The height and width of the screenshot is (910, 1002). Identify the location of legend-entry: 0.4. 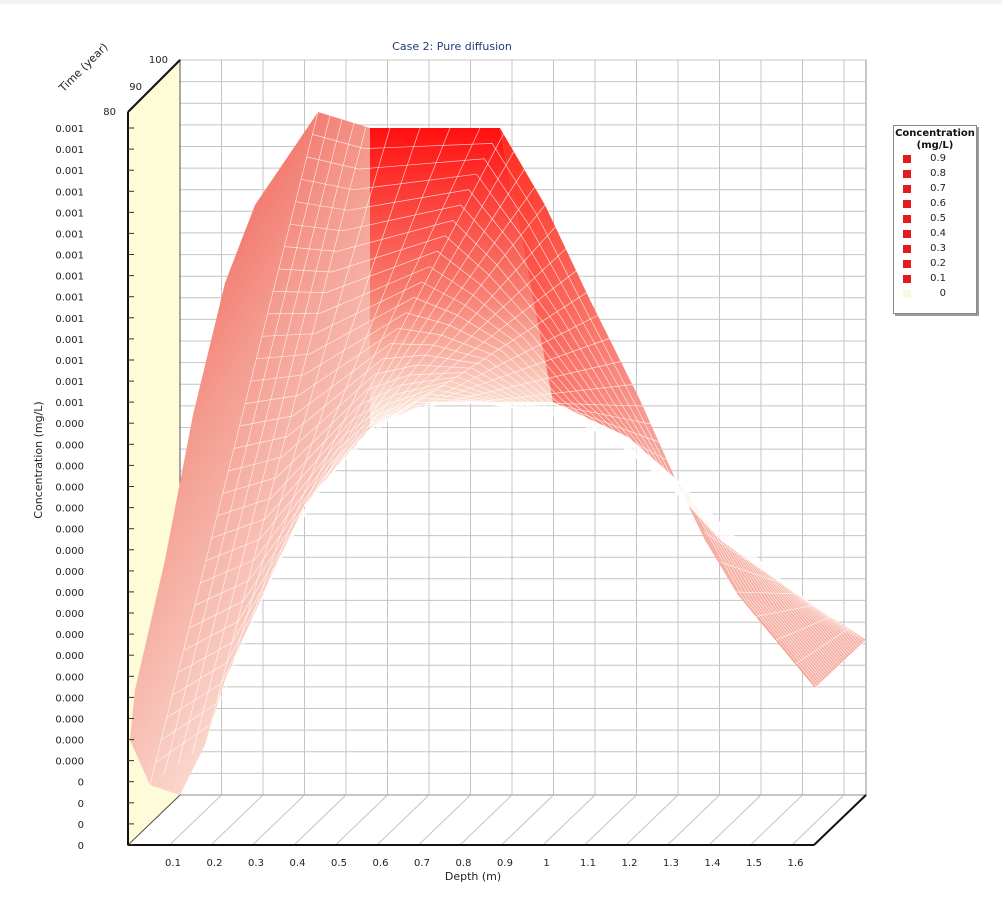
(935, 234).